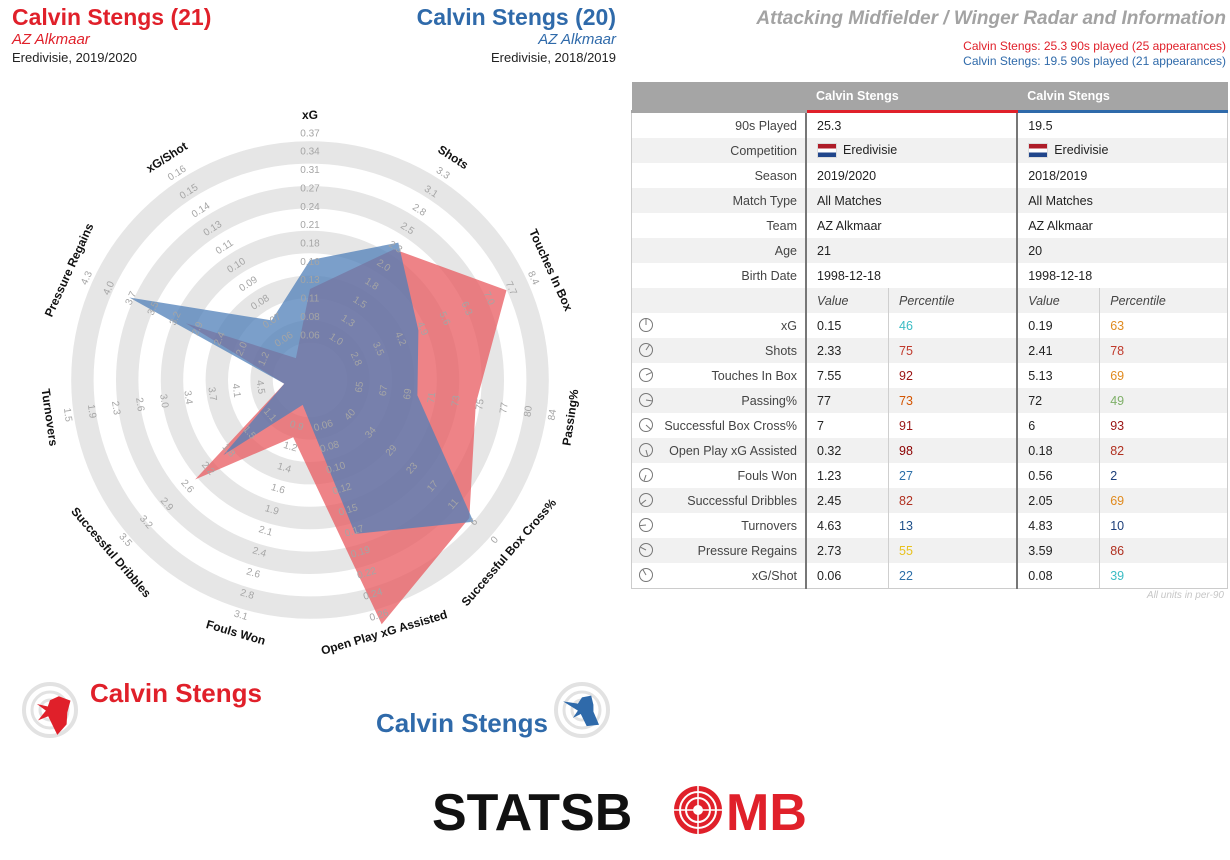 The image size is (1230, 860). I want to click on metric-player1-percentile-text: 13, so click(906, 525).